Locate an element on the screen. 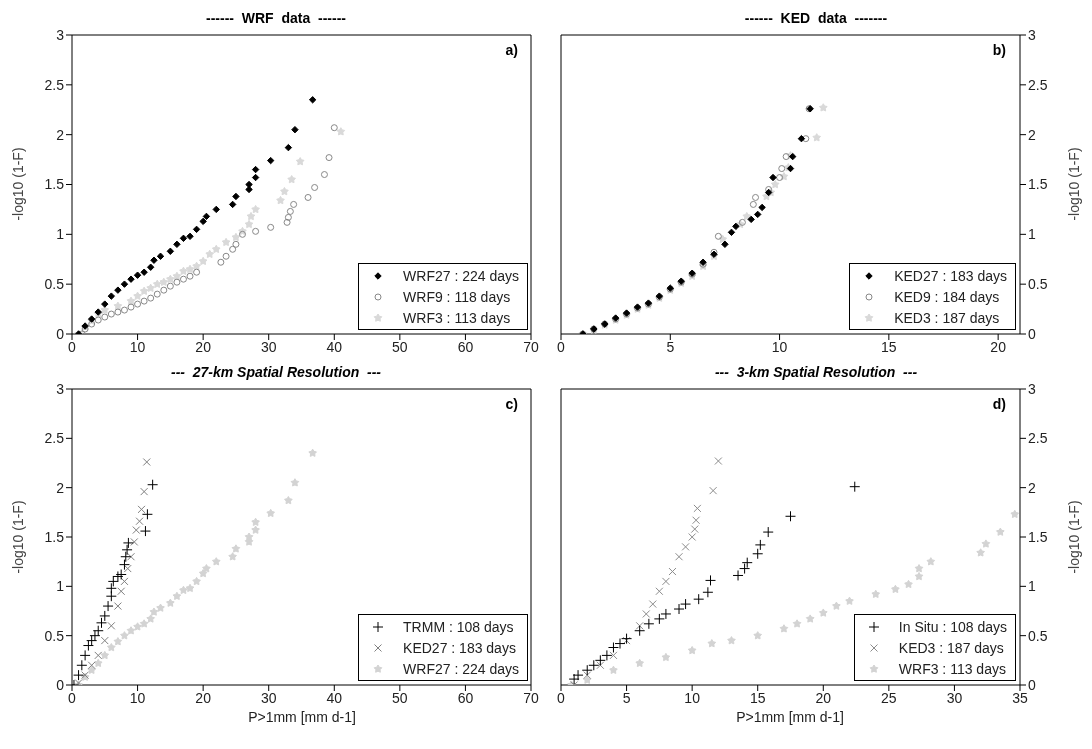  annotation: b) is located at coordinates (999, 50).